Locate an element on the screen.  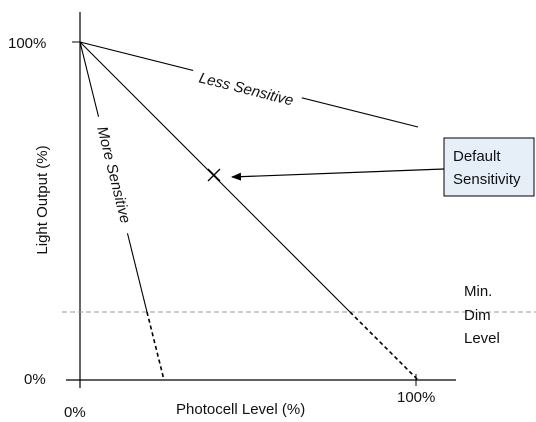
default-sensitivity-line-dashed is located at coordinates (384, 346).